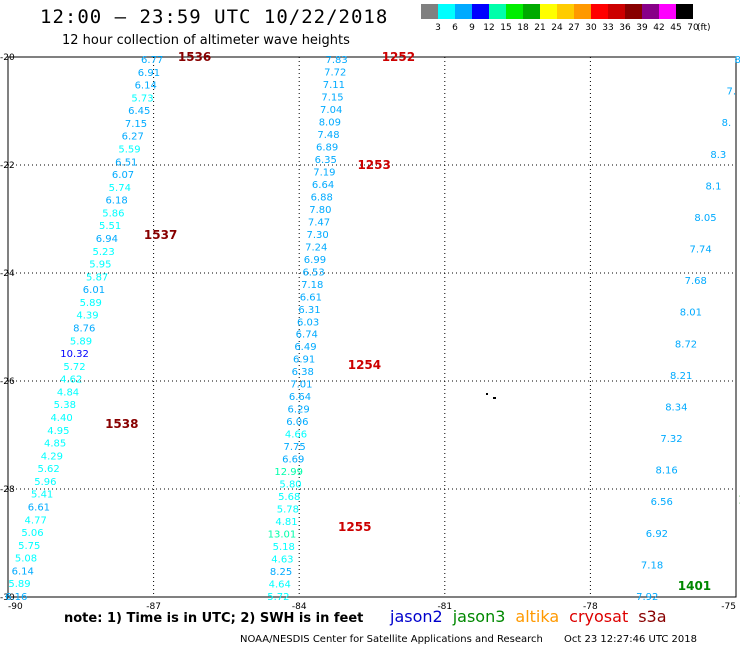 The width and height of the screenshot is (740, 650). Describe the element at coordinates (23, 571) in the screenshot. I see `swh-value: 6.14` at that location.